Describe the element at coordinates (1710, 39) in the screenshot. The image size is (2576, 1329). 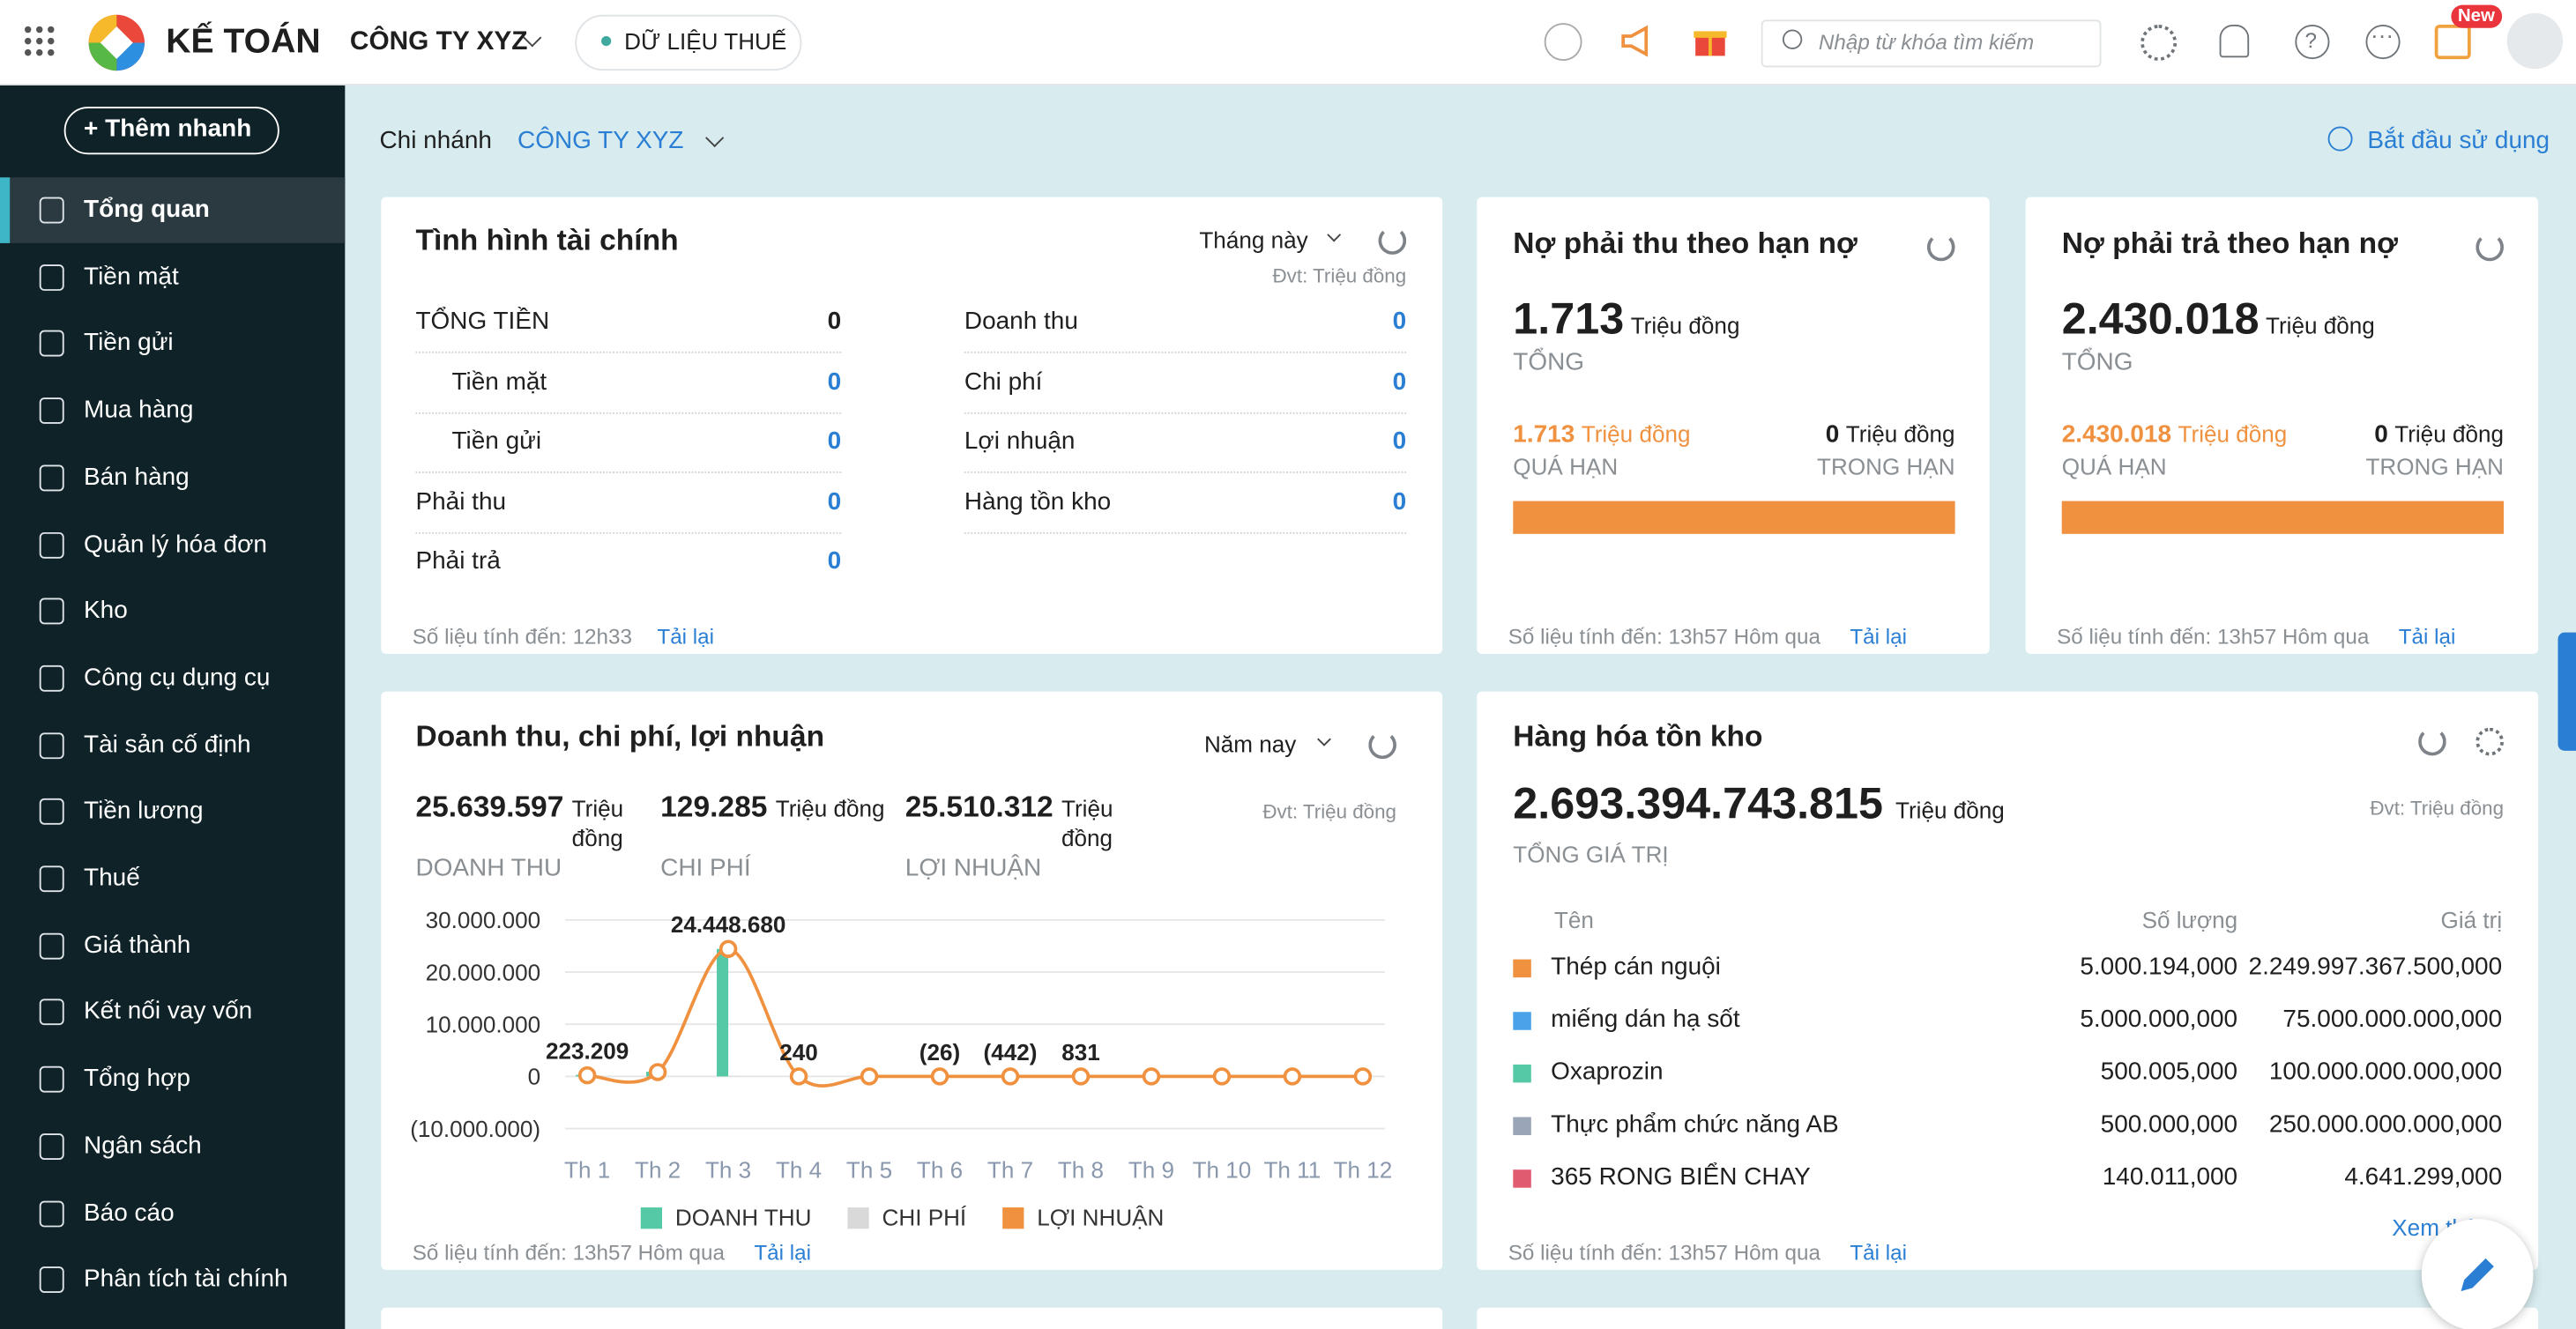
I see `gift-icon` at that location.